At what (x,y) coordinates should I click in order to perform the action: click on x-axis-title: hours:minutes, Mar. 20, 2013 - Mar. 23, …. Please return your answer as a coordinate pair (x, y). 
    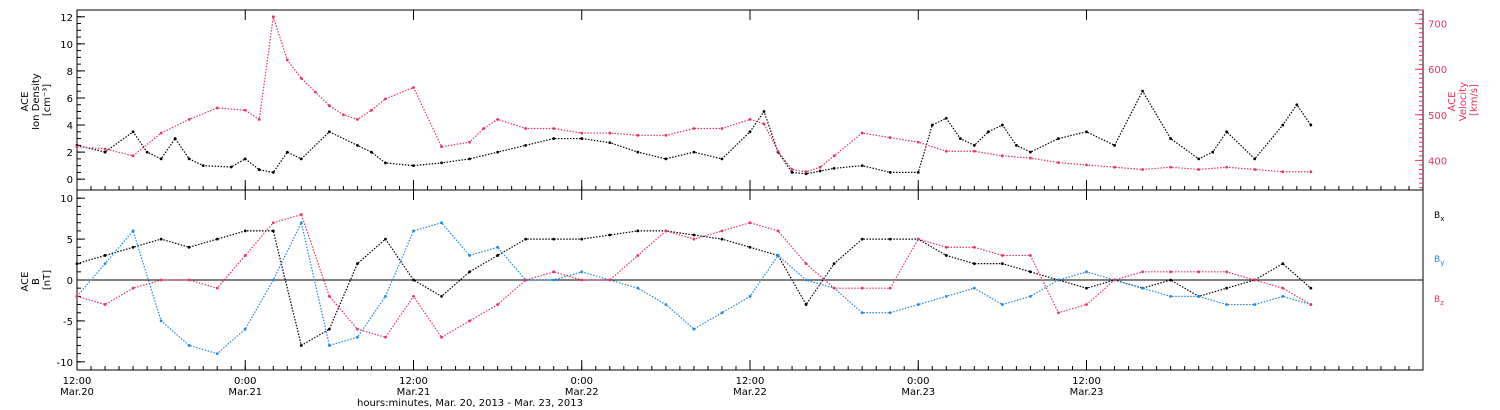
    Looking at the image, I should click on (470, 403).